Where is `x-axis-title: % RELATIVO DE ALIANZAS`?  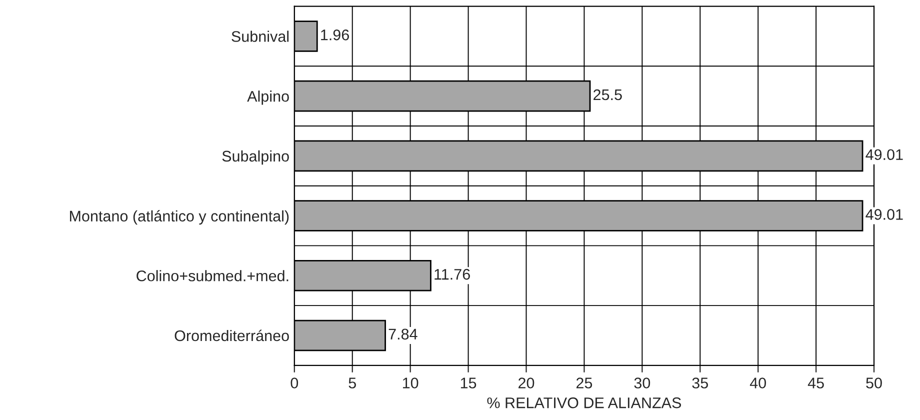
x-axis-title: % RELATIVO DE ALIANZAS is located at coordinates (584, 402).